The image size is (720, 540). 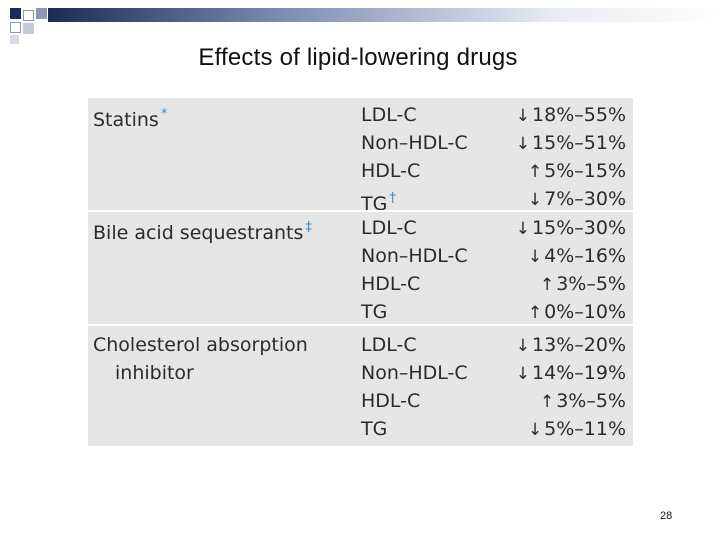 I want to click on lipid-marker: TG †, so click(x=378, y=201).